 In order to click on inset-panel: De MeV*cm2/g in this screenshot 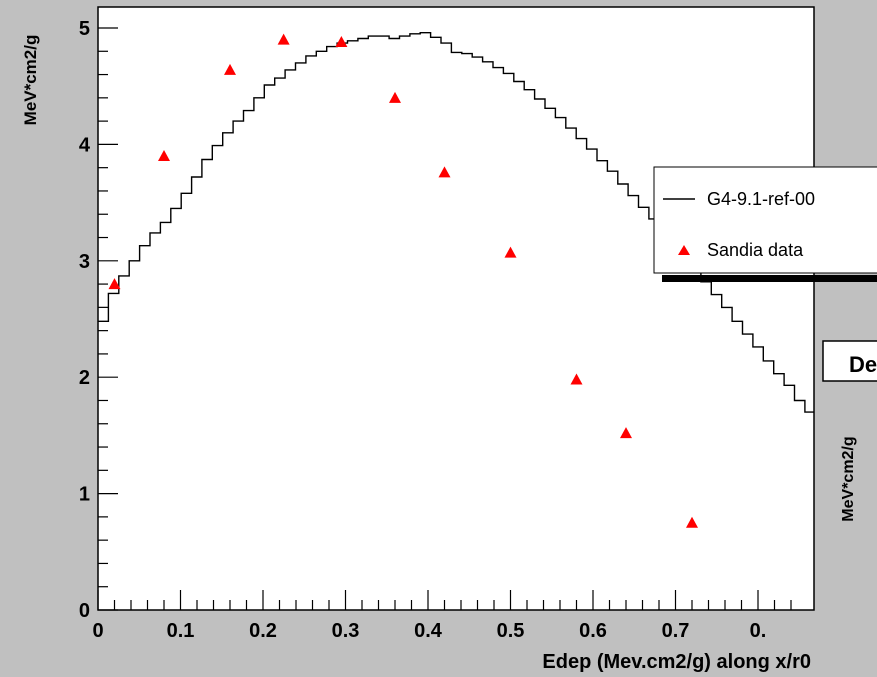, I will do `click(849, 431)`.